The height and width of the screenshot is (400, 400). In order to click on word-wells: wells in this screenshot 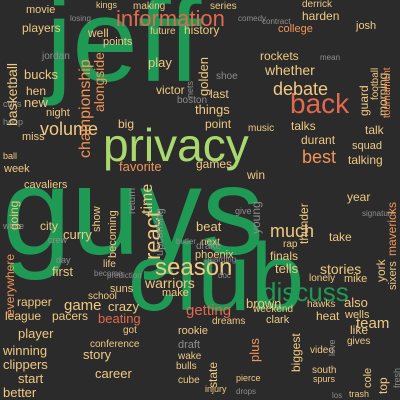, I will do `click(357, 315)`.